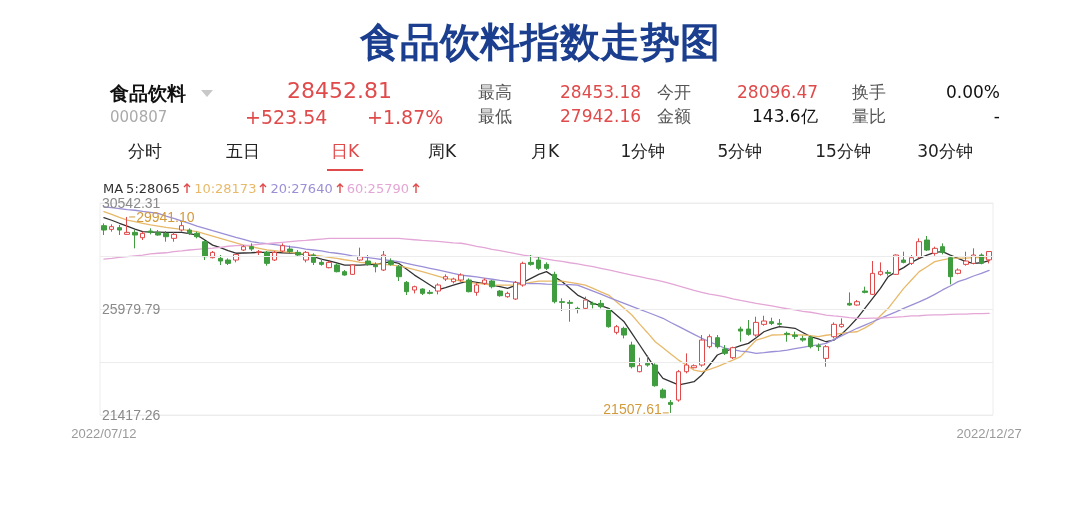 Image resolution: width=1080 pixels, height=517 pixels. What do you see at coordinates (674, 116) in the screenshot?
I see `text: 金额` at bounding box center [674, 116].